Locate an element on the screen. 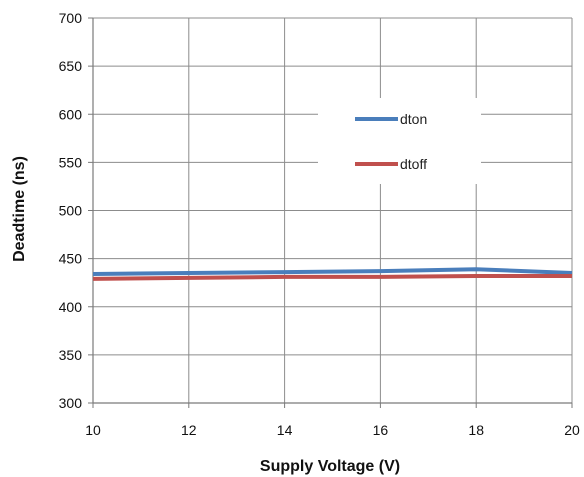  y-tick-label: 350 is located at coordinates (71, 355).